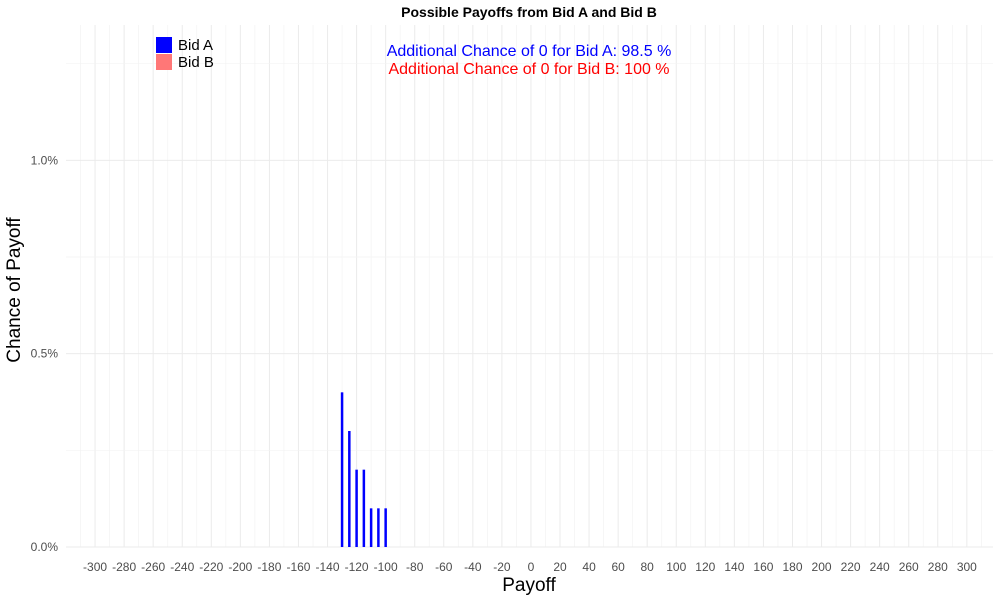 This screenshot has height=600, width=1000. Describe the element at coordinates (14, 290) in the screenshot. I see `y-axis-label: Chance of Payoff` at that location.